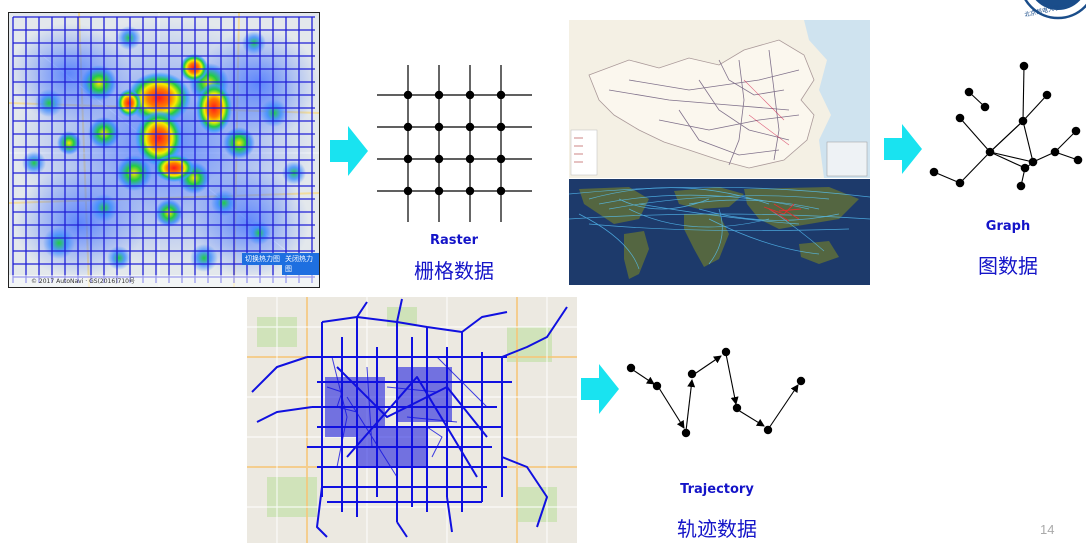 The width and height of the screenshot is (1086, 543). Describe the element at coordinates (262, 259) in the screenshot. I see `heatmap-toggle-button: 切换热力图` at that location.